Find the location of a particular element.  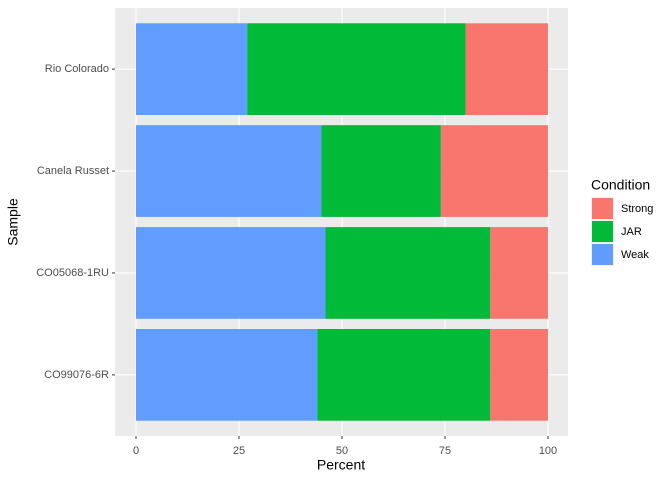

y-tick-label: CO05068-1RU is located at coordinates (72, 273).